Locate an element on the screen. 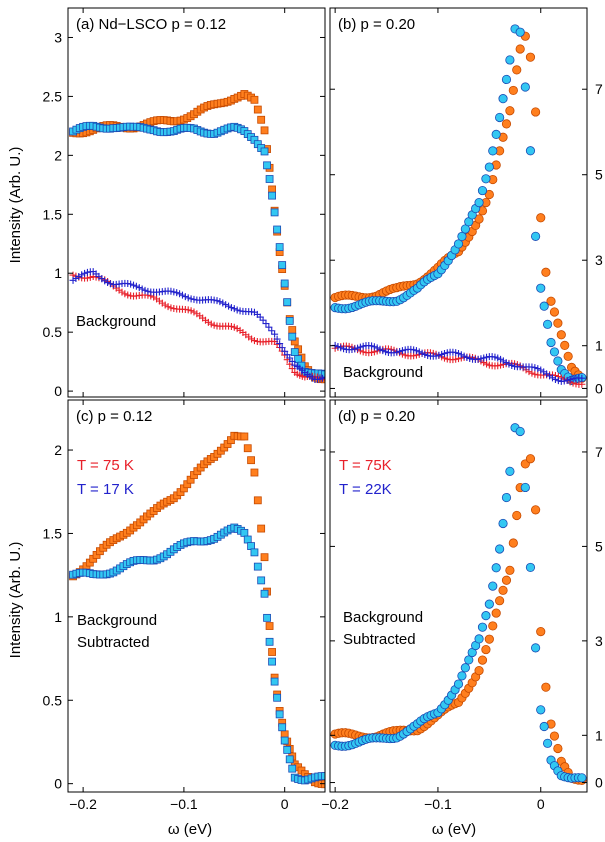 The height and width of the screenshot is (842, 605). annotation-d: Subtracted is located at coordinates (379, 639).